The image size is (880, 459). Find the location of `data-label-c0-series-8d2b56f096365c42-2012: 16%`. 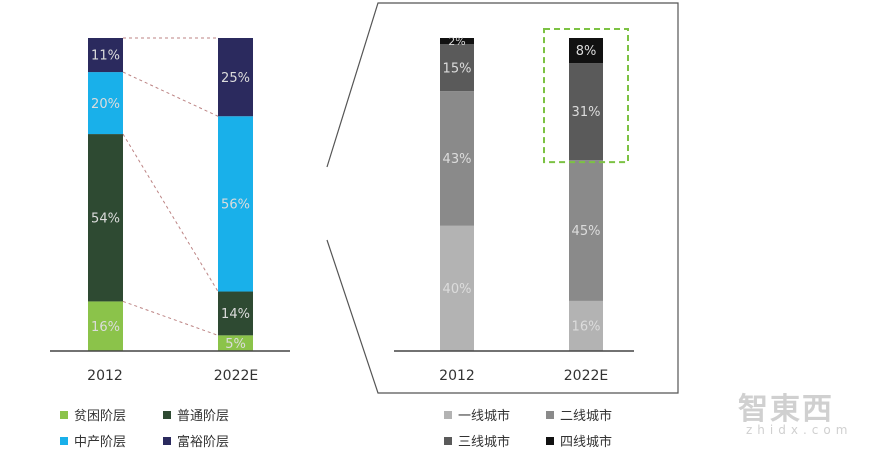

data-label-c0-series-8d2b56f096365c42-2012: 16% is located at coordinates (105, 327).